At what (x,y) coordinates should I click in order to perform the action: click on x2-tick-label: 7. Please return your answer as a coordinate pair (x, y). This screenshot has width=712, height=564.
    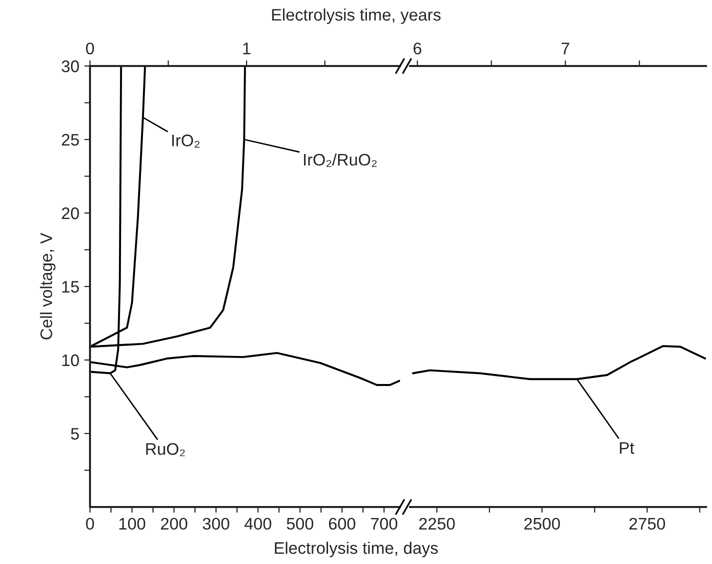
    Looking at the image, I should click on (566, 48).